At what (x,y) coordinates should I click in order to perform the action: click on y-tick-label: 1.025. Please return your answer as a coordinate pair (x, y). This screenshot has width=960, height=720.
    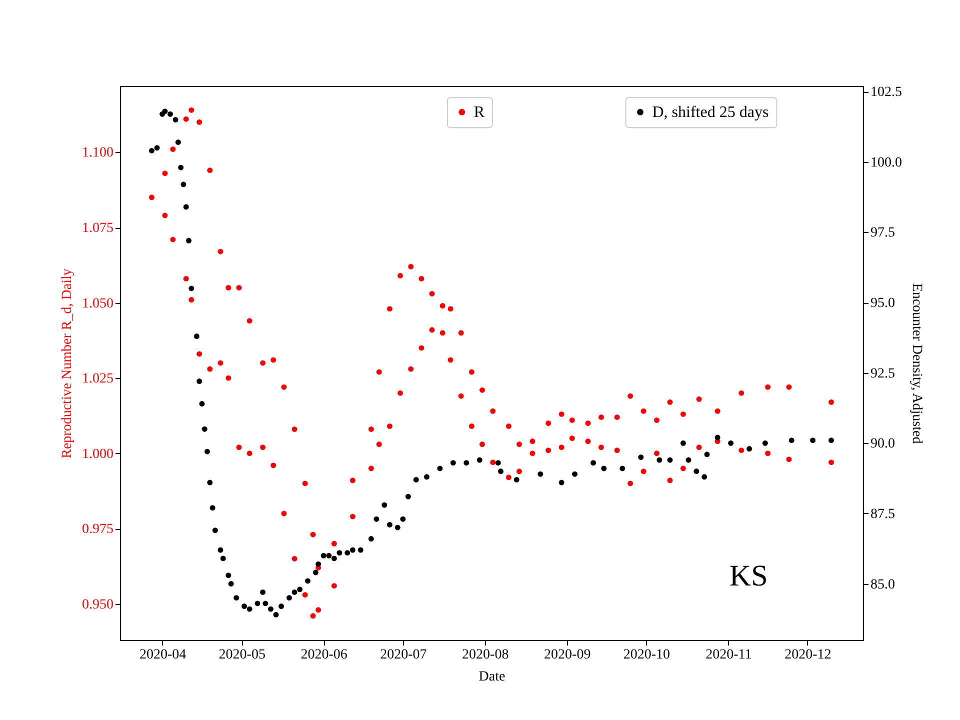
    Looking at the image, I should click on (98, 379).